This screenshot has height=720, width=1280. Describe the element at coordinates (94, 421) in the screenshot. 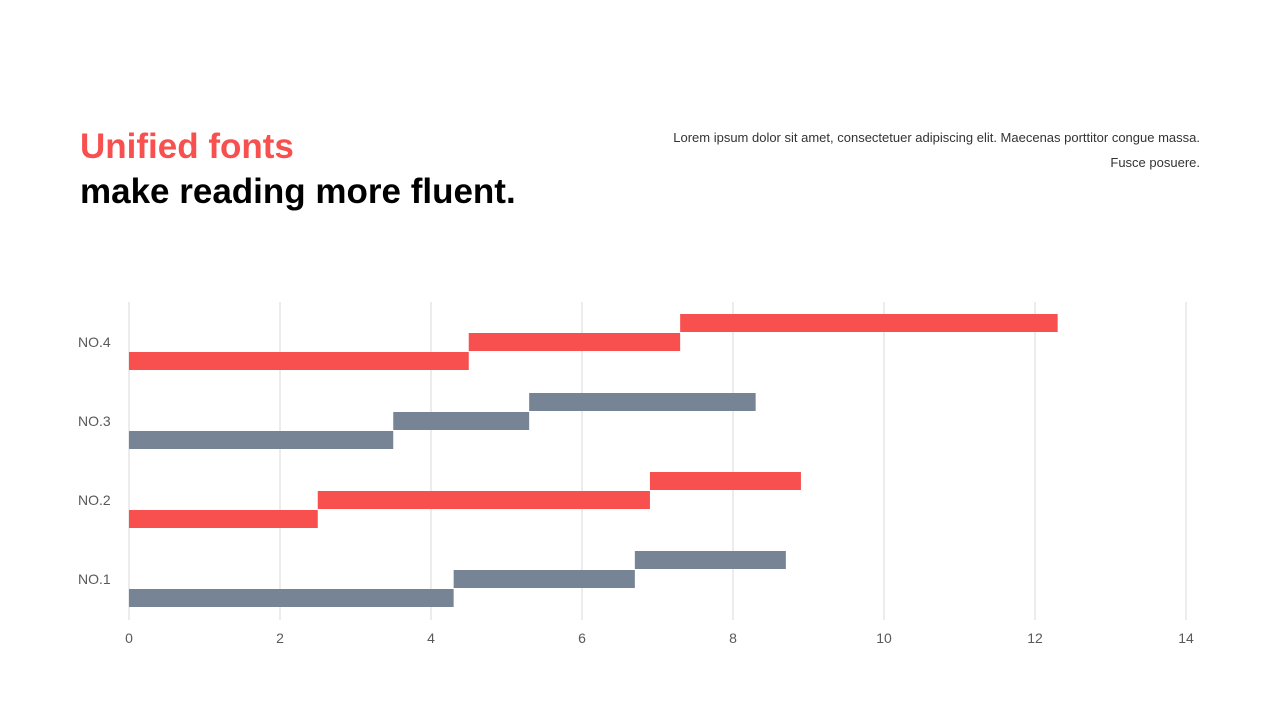

I see `y-category-label: NO.3` at that location.